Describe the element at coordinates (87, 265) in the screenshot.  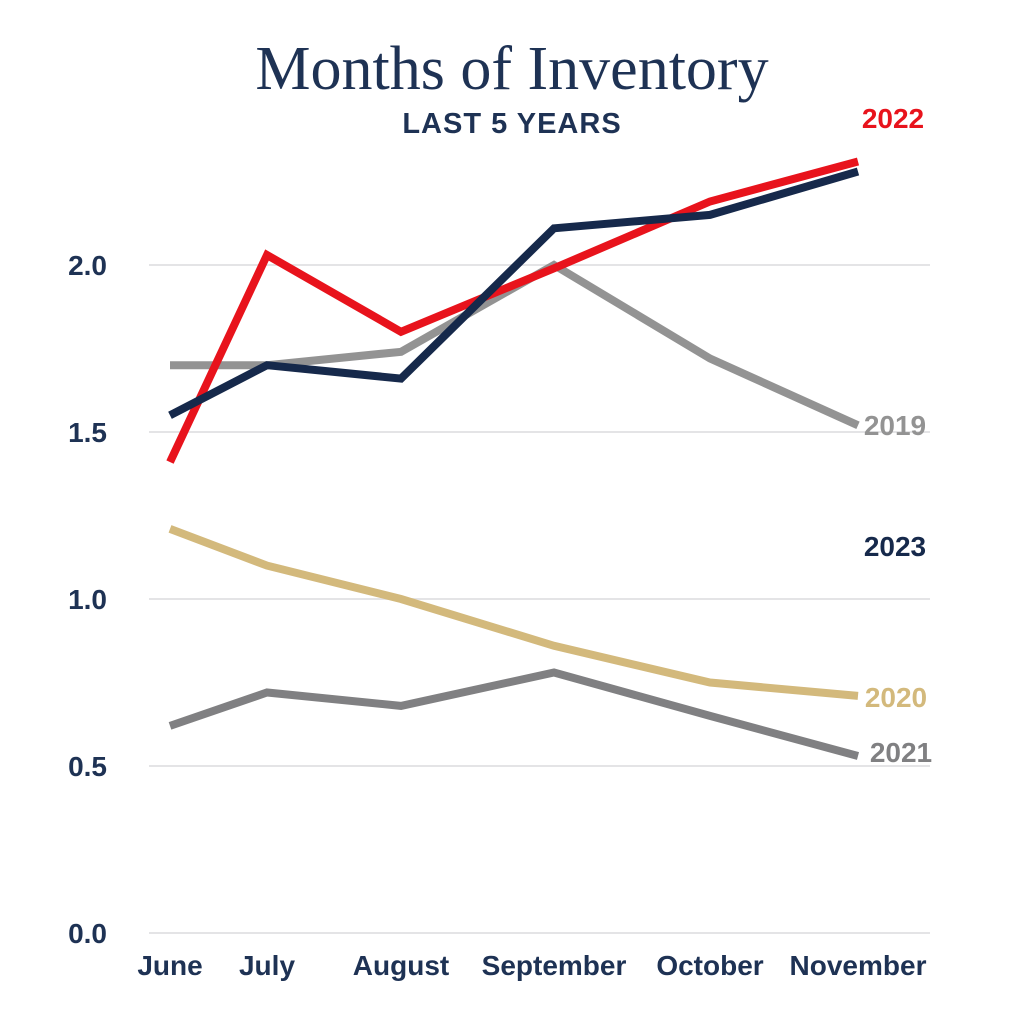
I see `y-tick-label-2.0: 2.0` at that location.